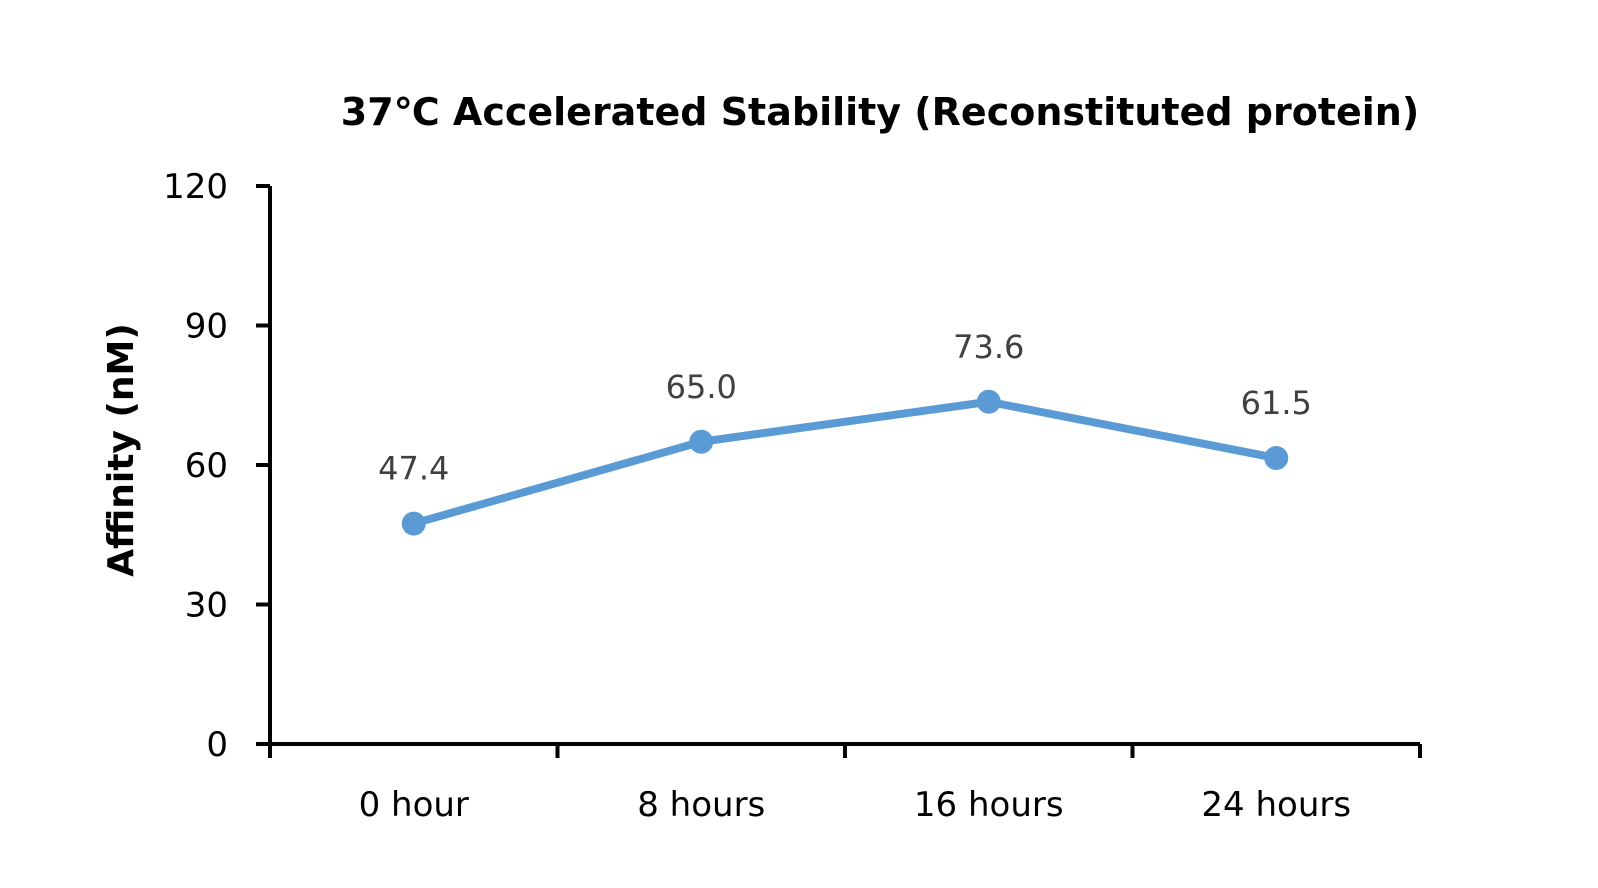 This screenshot has height=888, width=1598. What do you see at coordinates (1276, 805) in the screenshot?
I see `x-tick-label: 24 hours` at bounding box center [1276, 805].